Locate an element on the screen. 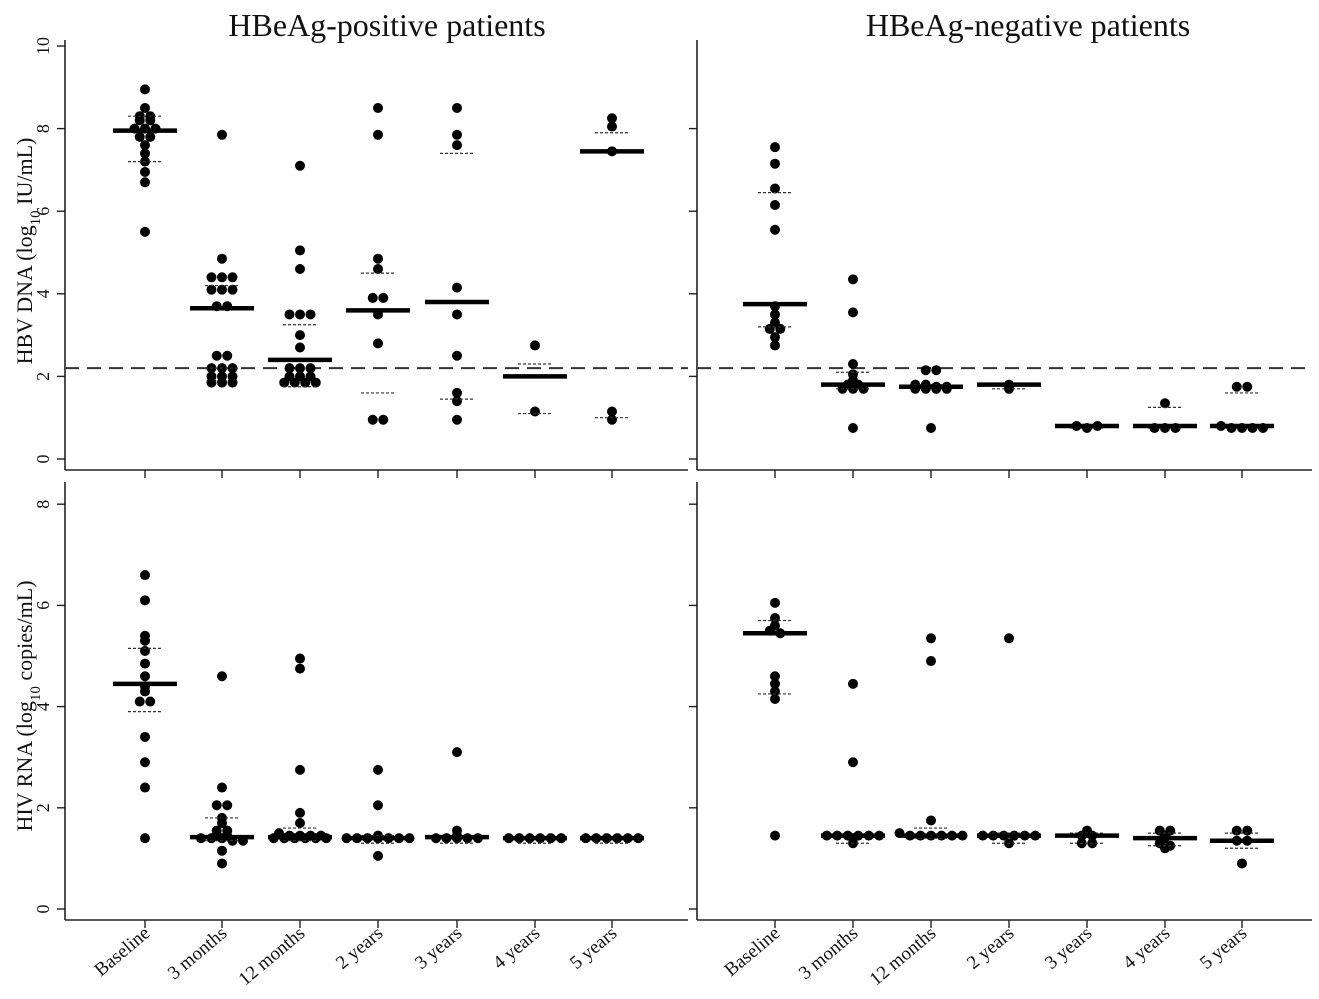  y-tick-label: 10 is located at coordinates (43, 46).